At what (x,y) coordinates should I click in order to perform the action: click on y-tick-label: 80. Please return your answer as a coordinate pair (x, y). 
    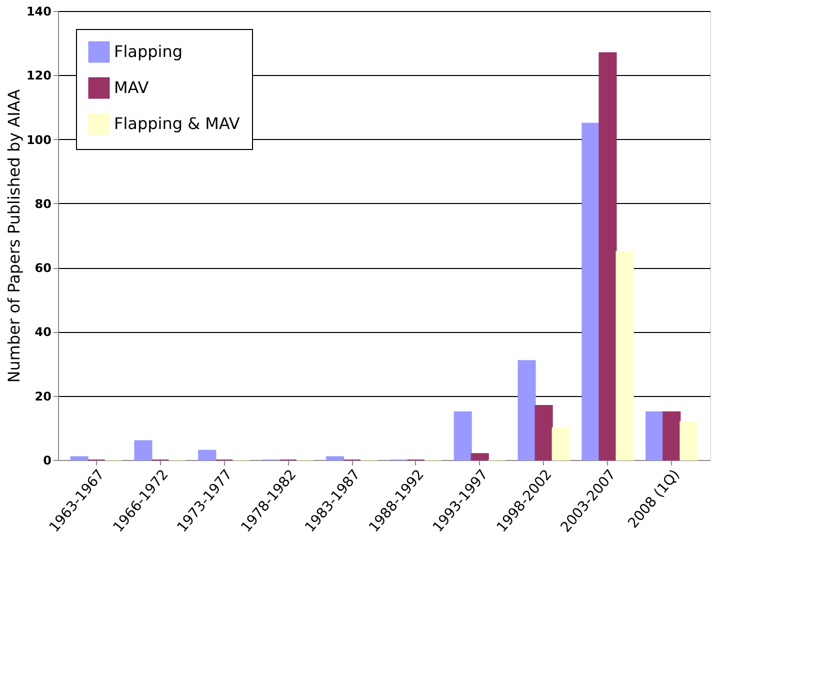
    Looking at the image, I should click on (43, 203).